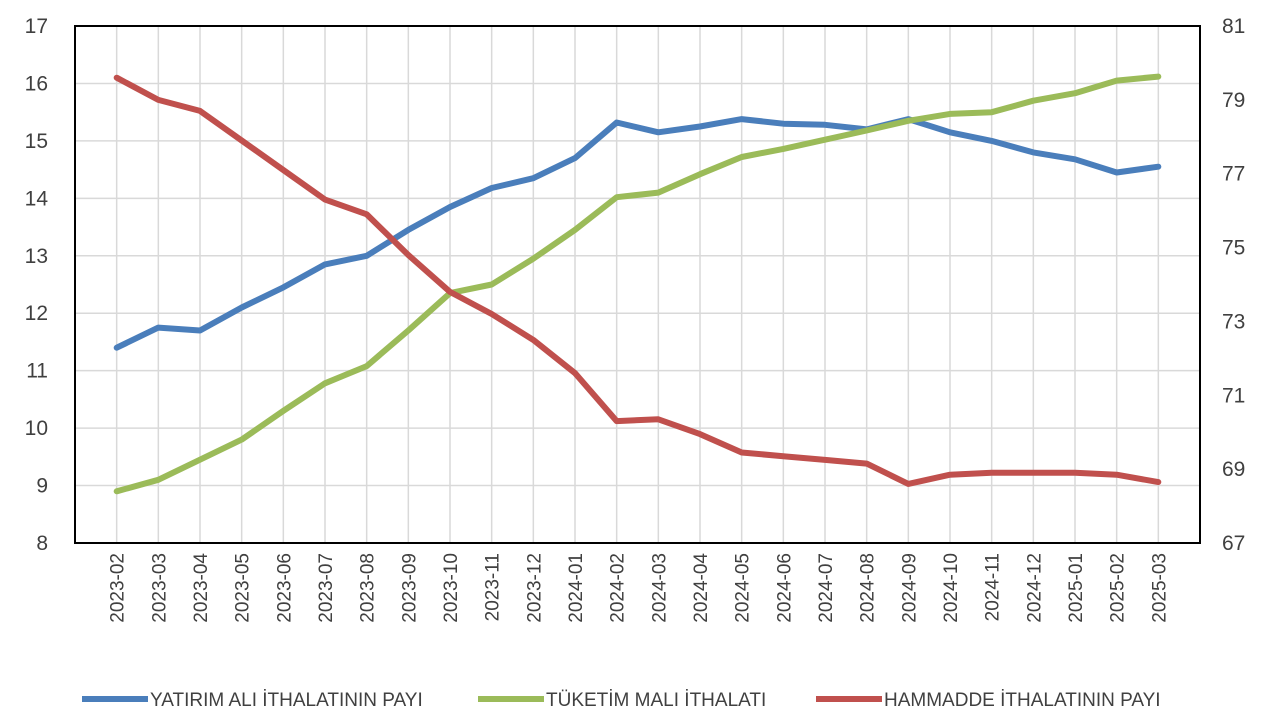  I want to click on legend-label-1: YATIRIM ALI İTHALATININ PAYI, so click(286, 700).